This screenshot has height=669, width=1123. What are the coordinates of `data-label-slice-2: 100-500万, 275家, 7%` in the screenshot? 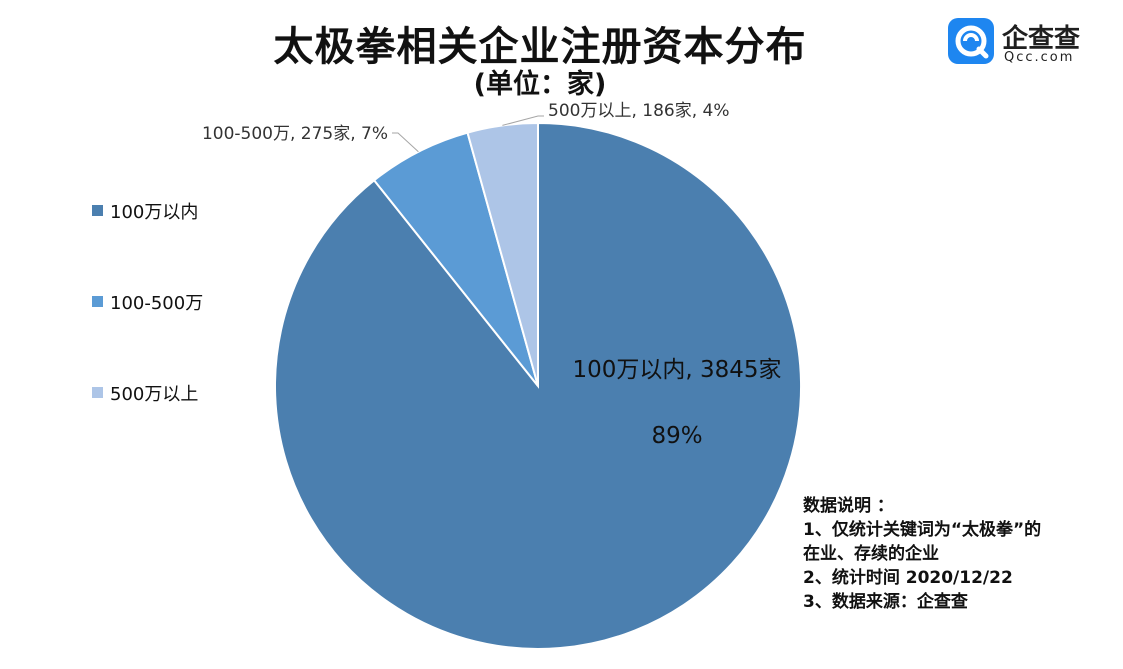 It's located at (295, 134).